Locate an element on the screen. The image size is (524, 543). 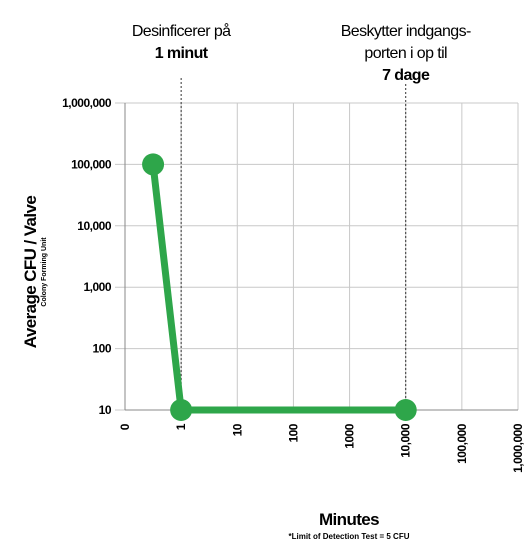
x-tick-label: 100,000 is located at coordinates (462, 443).